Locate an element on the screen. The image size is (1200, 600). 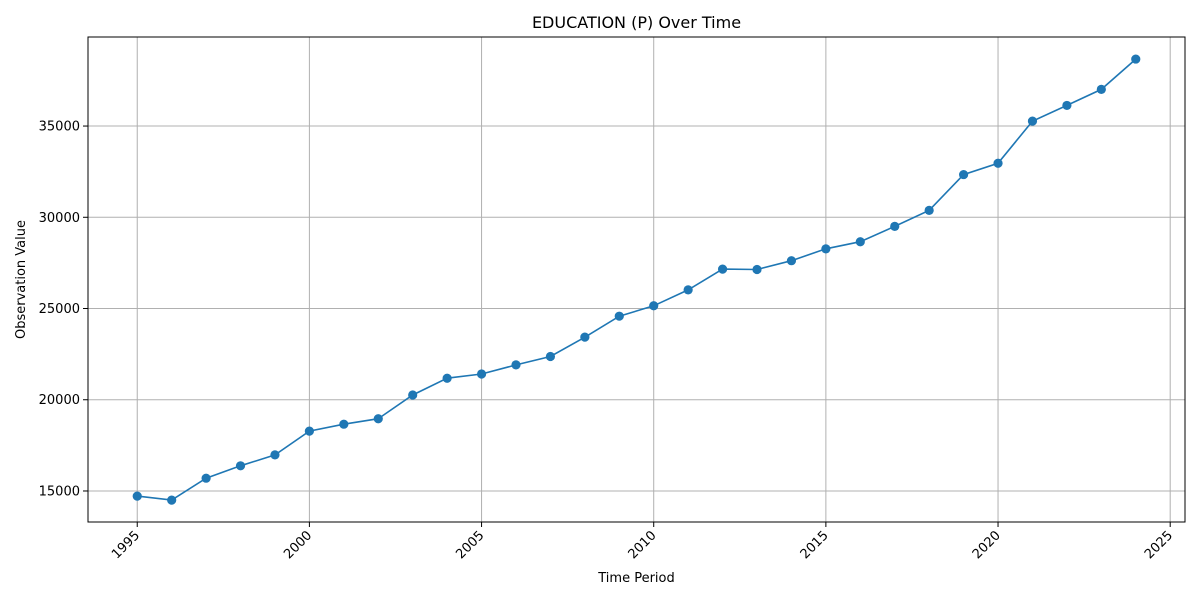
y-tick-label: 30000 is located at coordinates (59, 218).